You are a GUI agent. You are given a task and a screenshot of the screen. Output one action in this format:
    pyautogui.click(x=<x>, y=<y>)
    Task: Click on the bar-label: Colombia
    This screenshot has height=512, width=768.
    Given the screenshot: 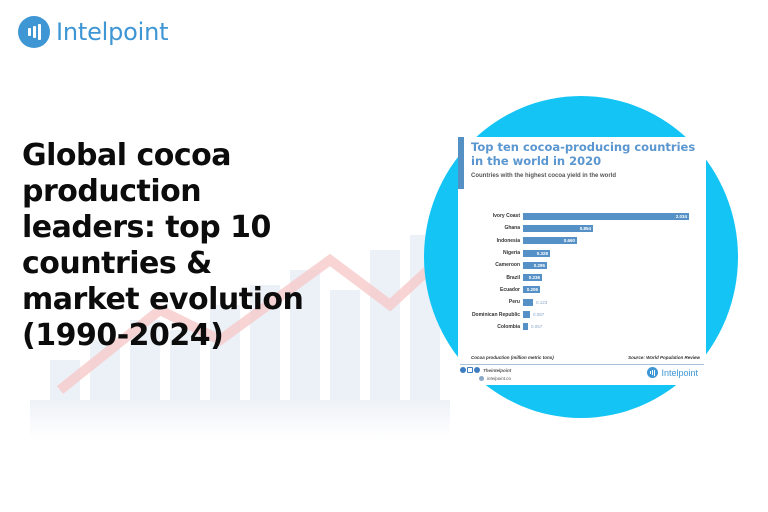 What is the action you would take?
    pyautogui.click(x=508, y=326)
    